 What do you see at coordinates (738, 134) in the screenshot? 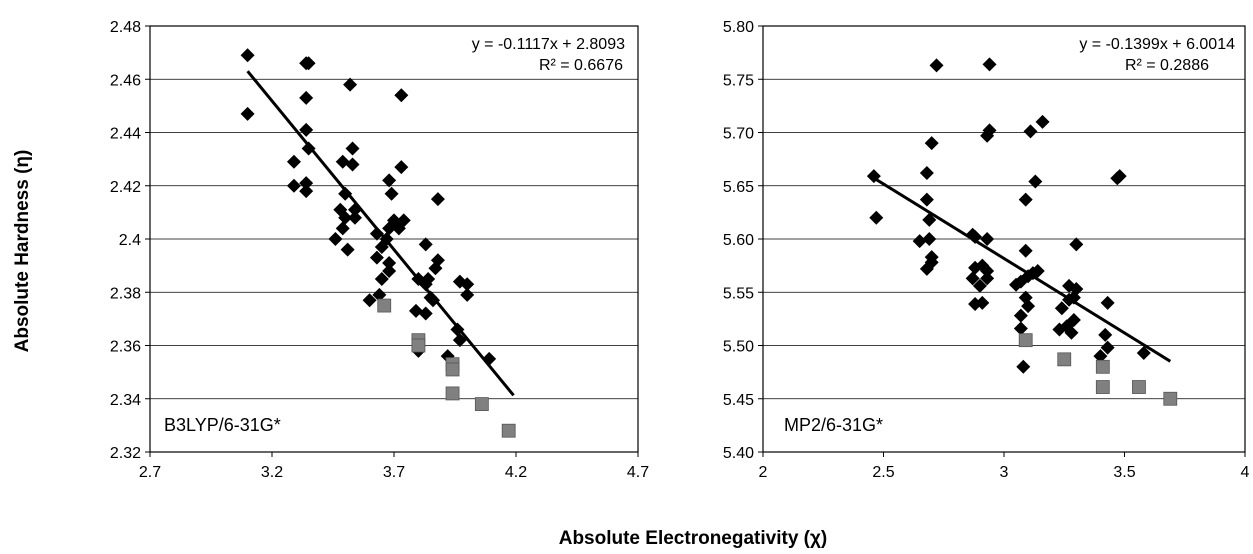
I see `y-tick-label: 5.70` at bounding box center [738, 134].